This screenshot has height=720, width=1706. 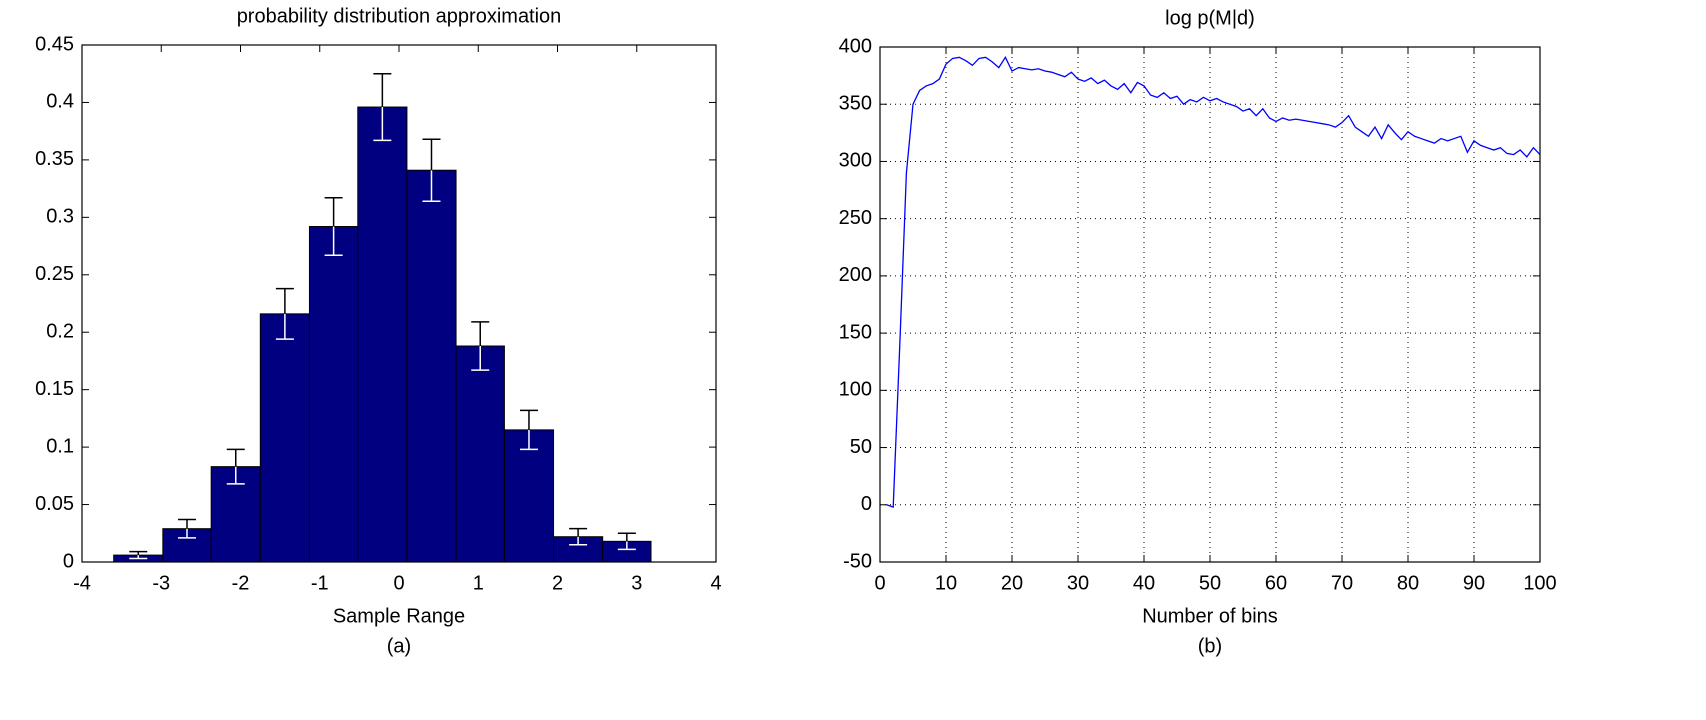 I want to click on y-tick-label: 400, so click(x=855, y=46).